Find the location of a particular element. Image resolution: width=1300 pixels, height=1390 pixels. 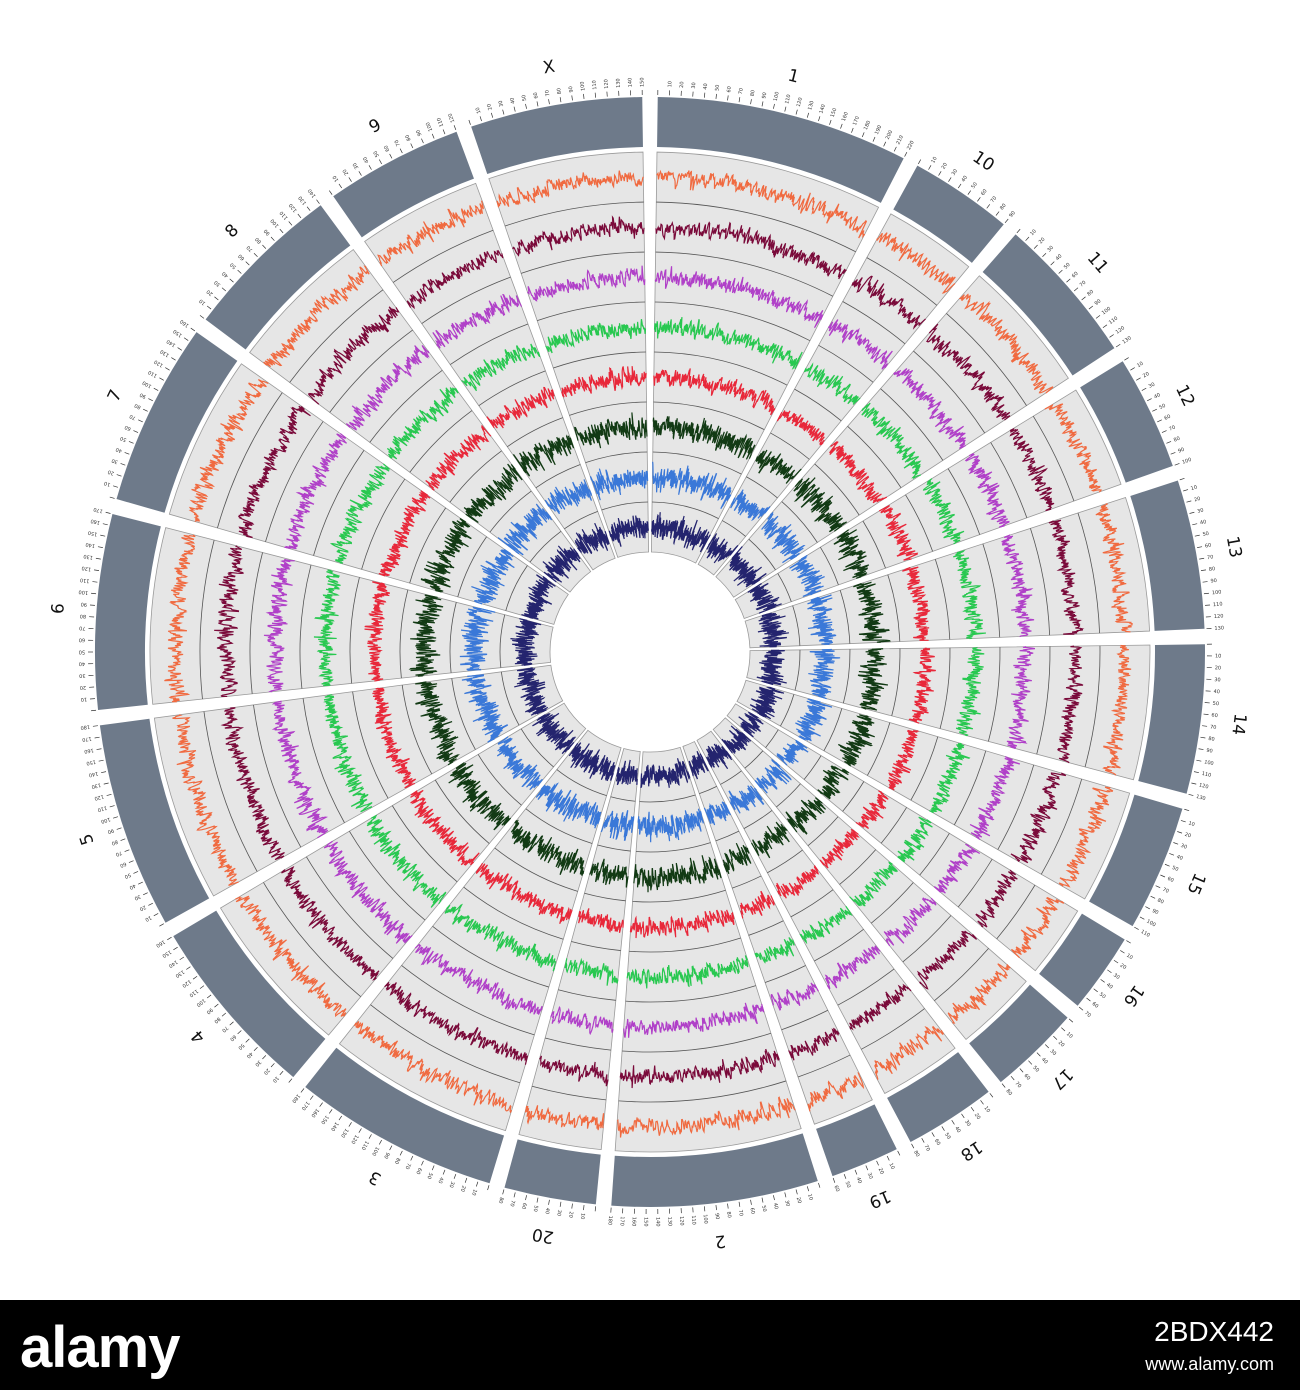

scale-tick-label: 120 is located at coordinates (606, 84).